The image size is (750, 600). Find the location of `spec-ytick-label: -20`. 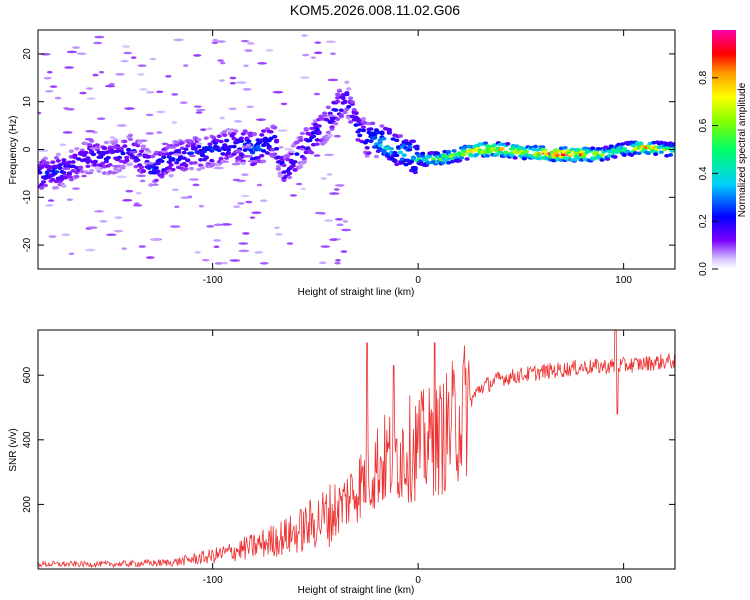

spec-ytick-label: -20 is located at coordinates (27, 244).